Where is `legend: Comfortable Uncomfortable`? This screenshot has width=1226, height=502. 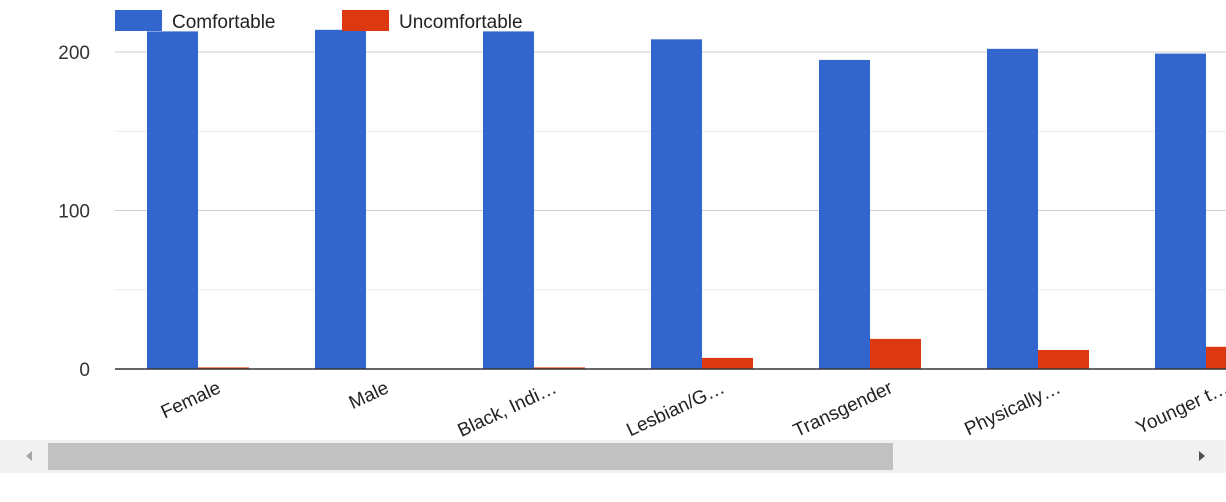
legend: Comfortable Uncomfortable is located at coordinates (319, 21).